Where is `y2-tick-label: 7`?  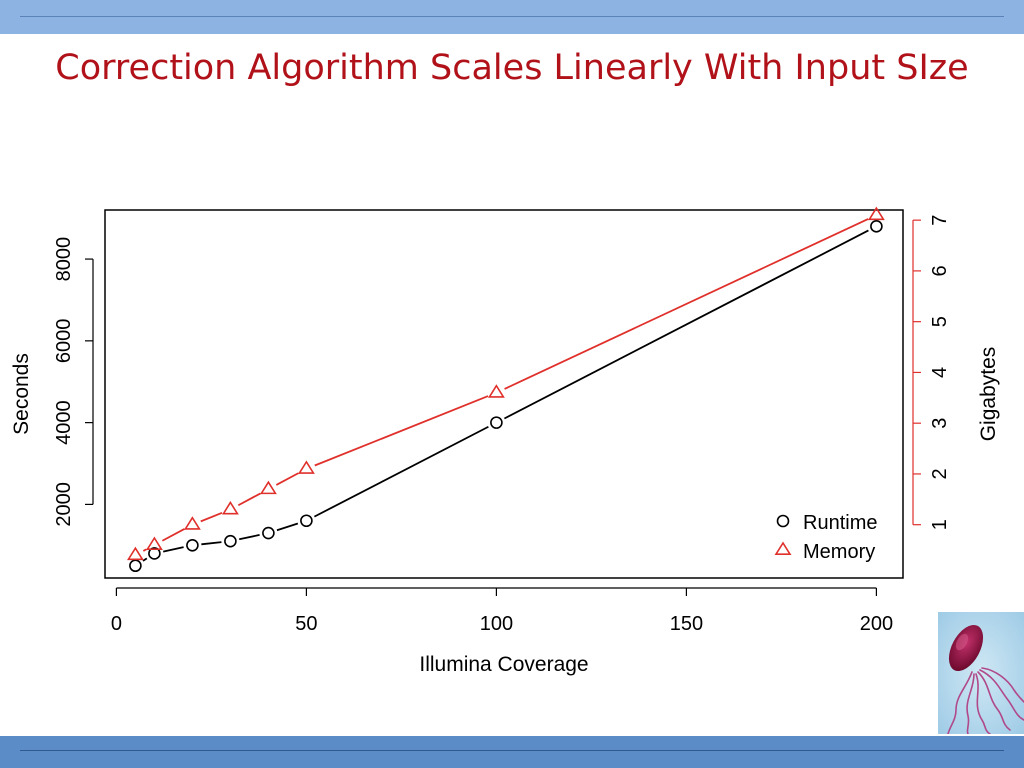
y2-tick-label: 7 is located at coordinates (940, 220).